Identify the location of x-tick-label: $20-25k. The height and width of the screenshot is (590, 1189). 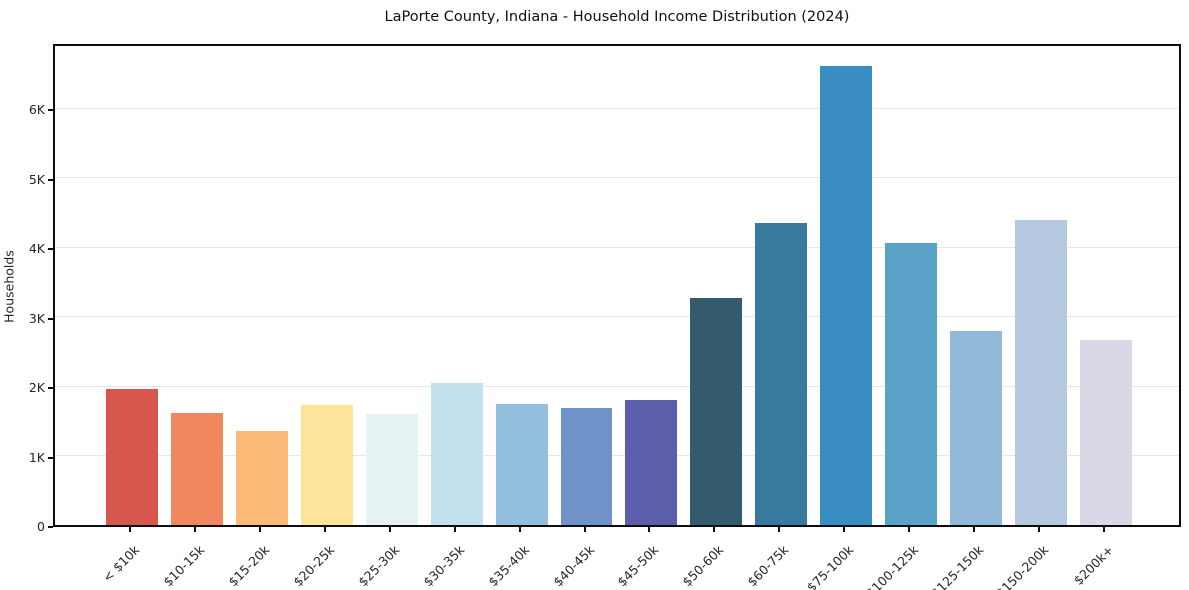
(314, 566).